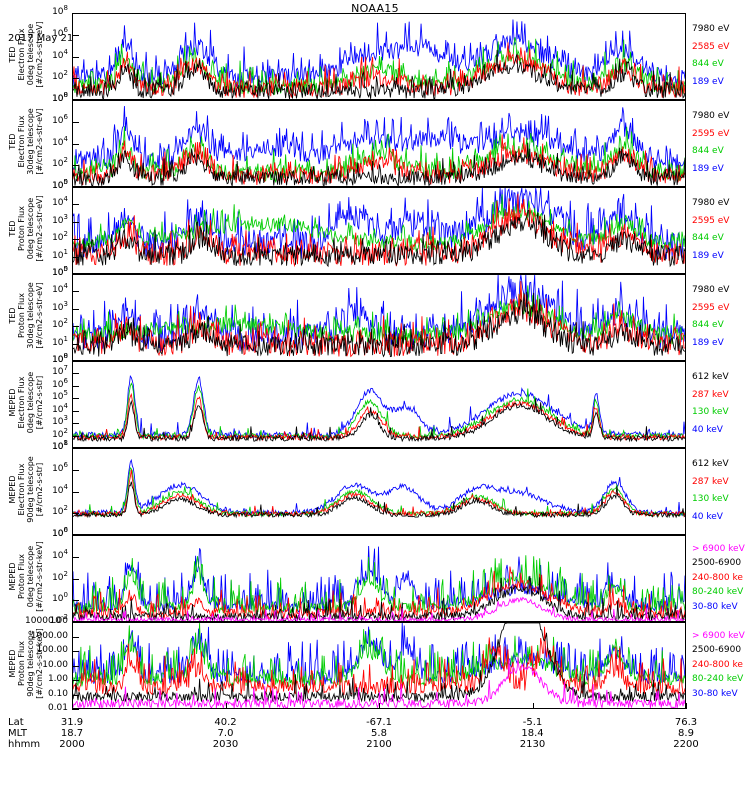 The width and height of the screenshot is (750, 800). Describe the element at coordinates (686, 744) in the screenshot. I see `x-axis-tick-value: 2200` at that location.